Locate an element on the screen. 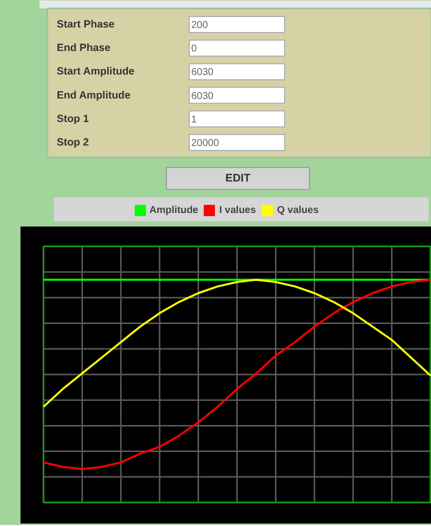  text: Stop 2 is located at coordinates (72, 142).